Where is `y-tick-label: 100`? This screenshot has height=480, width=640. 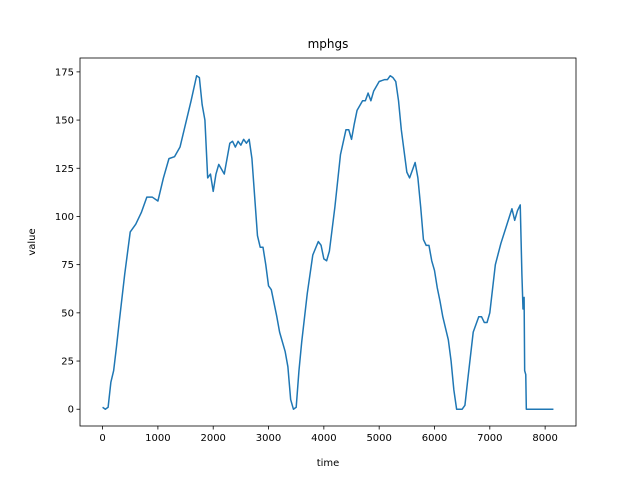 y-tick-label: 100 is located at coordinates (64, 217).